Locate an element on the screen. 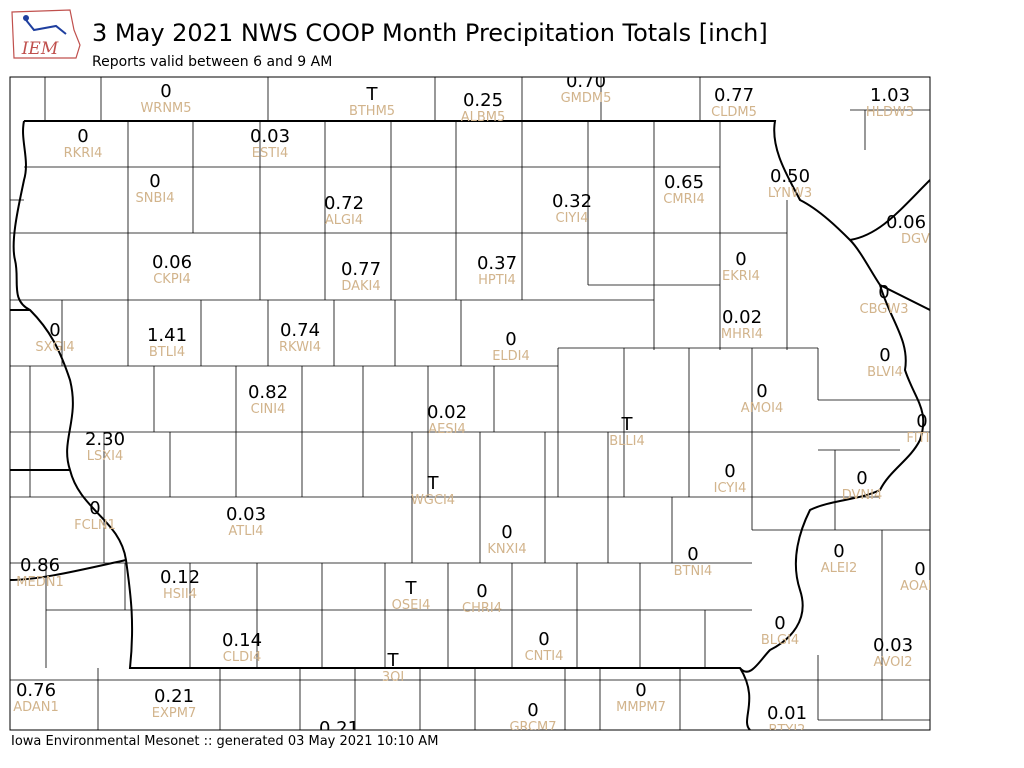  logo-text: IEM is located at coordinates (40, 49).